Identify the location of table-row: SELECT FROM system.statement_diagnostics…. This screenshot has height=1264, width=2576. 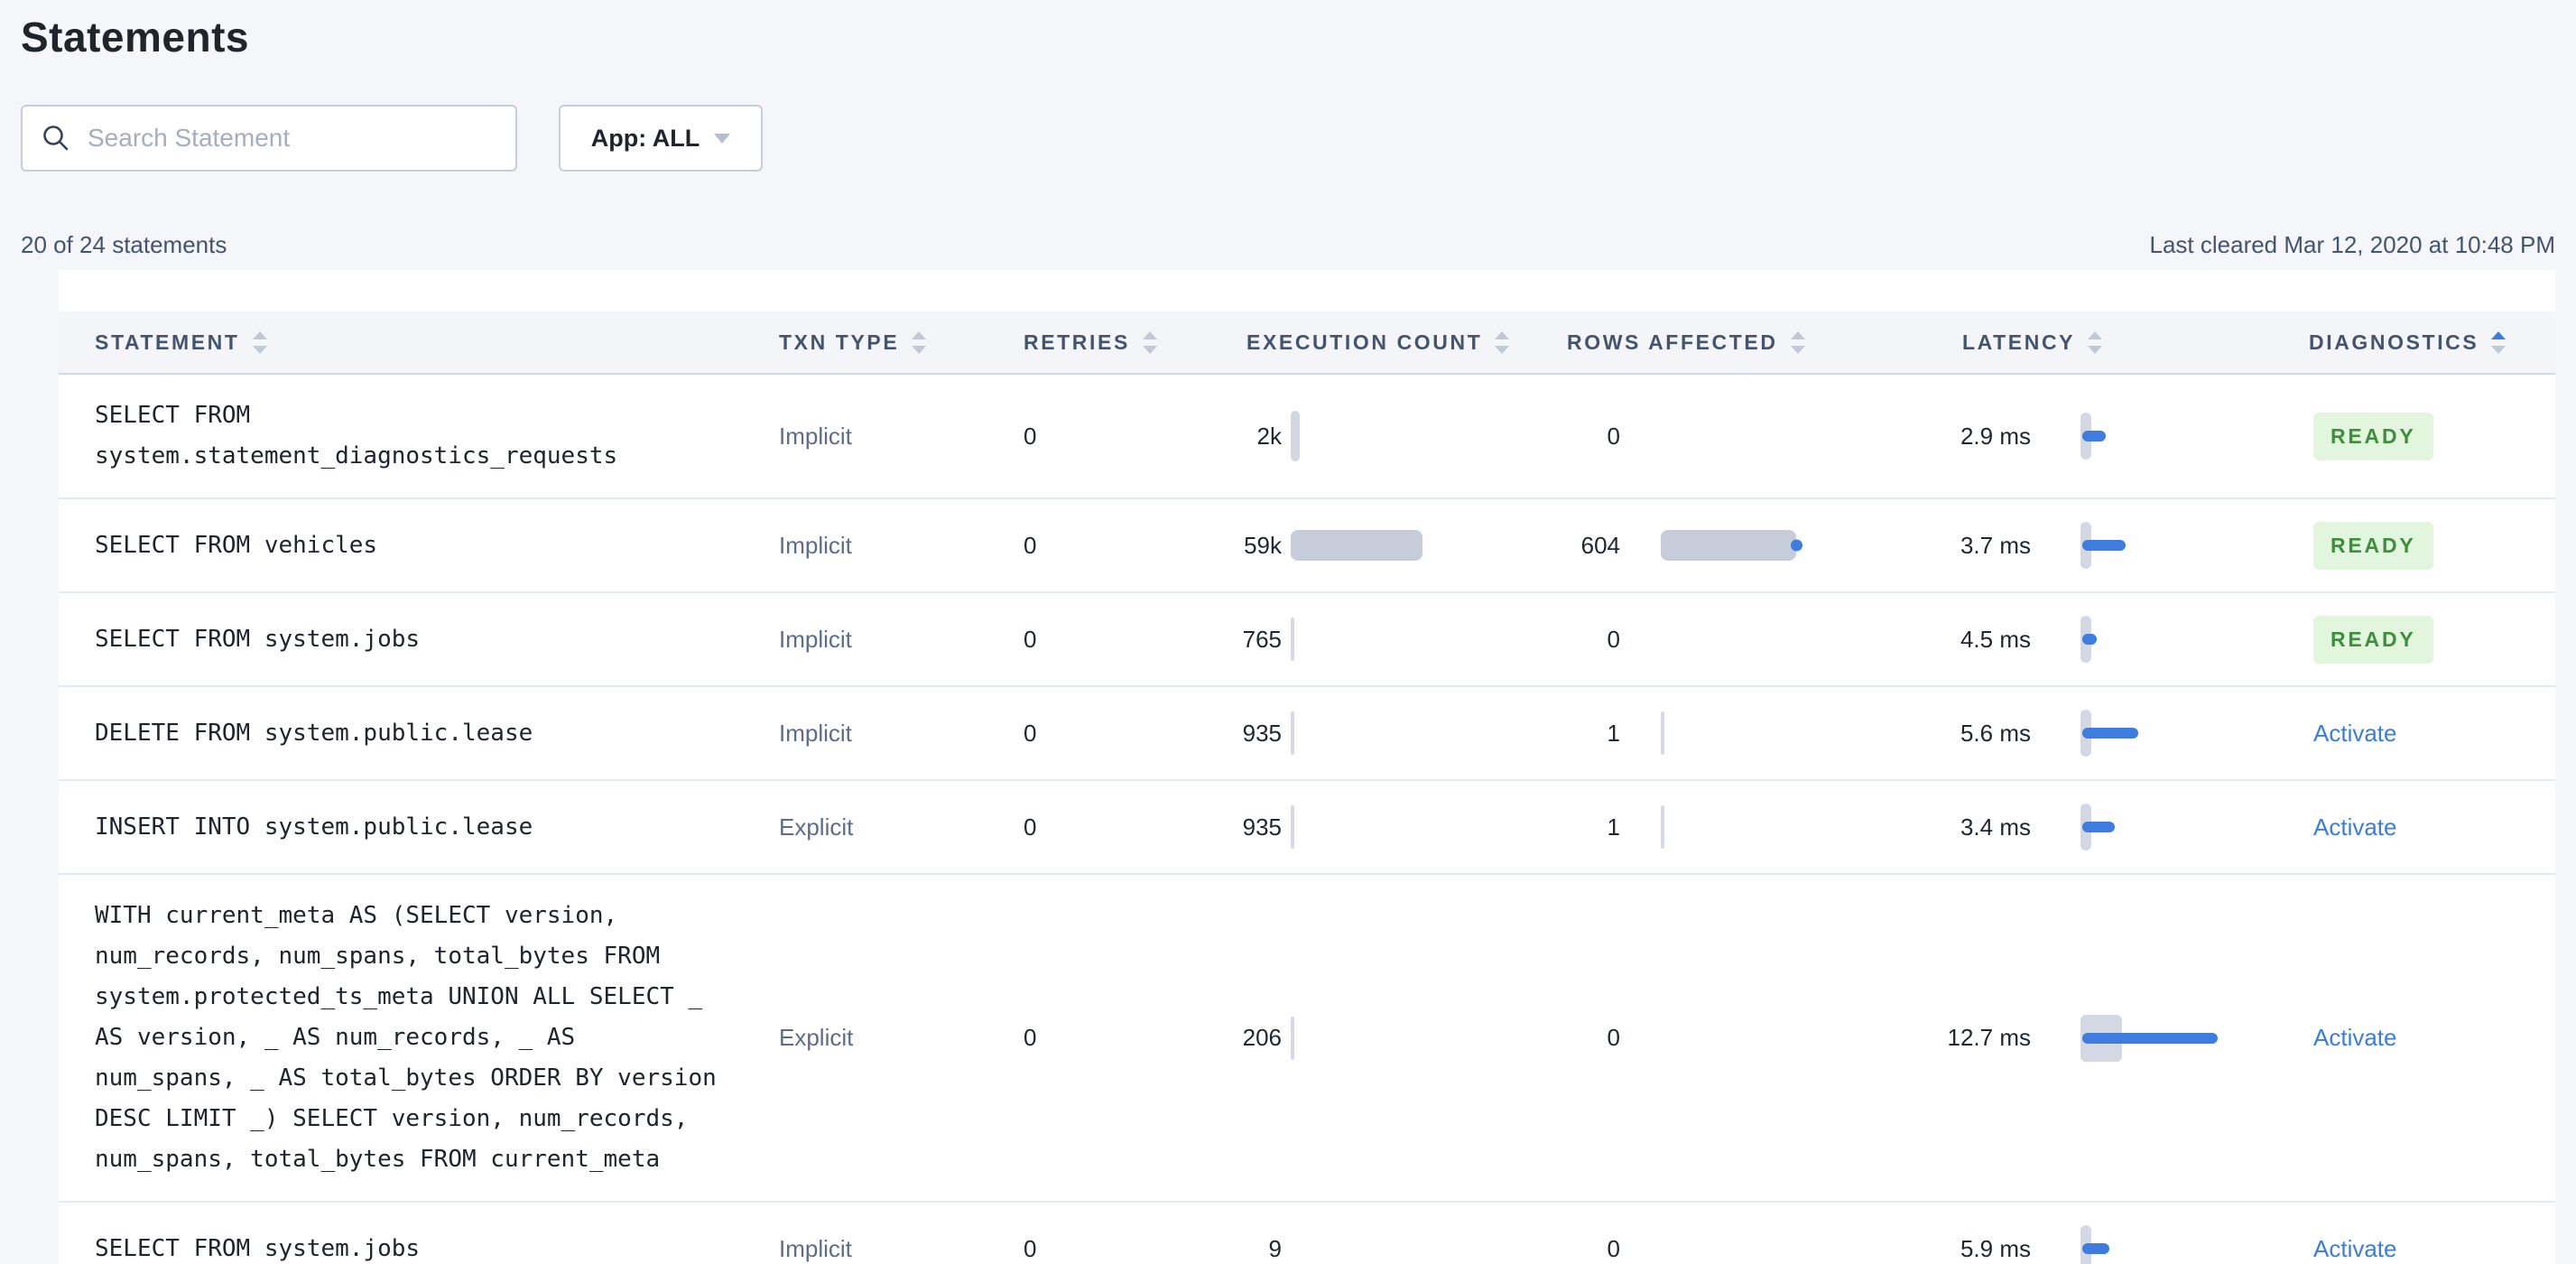
(1307, 437).